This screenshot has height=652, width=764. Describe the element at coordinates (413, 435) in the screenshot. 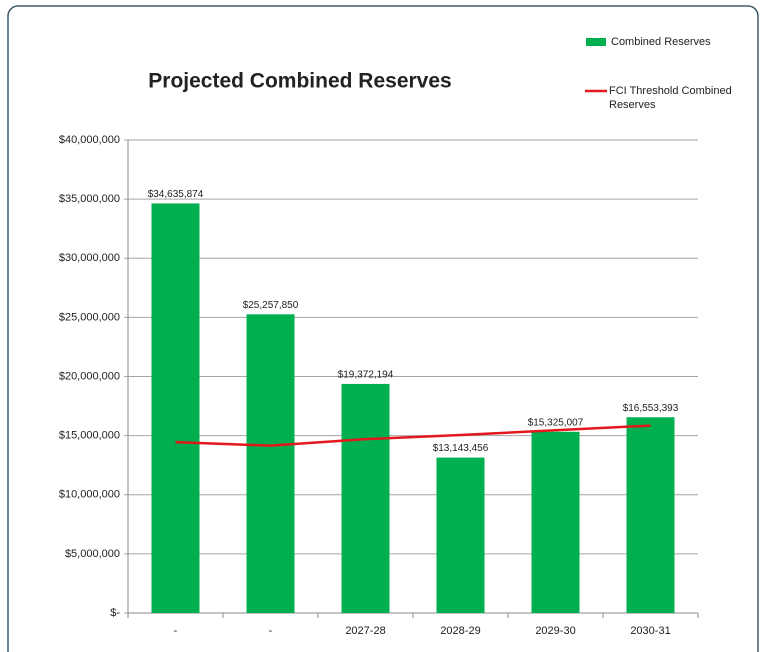

I see `line` at that location.